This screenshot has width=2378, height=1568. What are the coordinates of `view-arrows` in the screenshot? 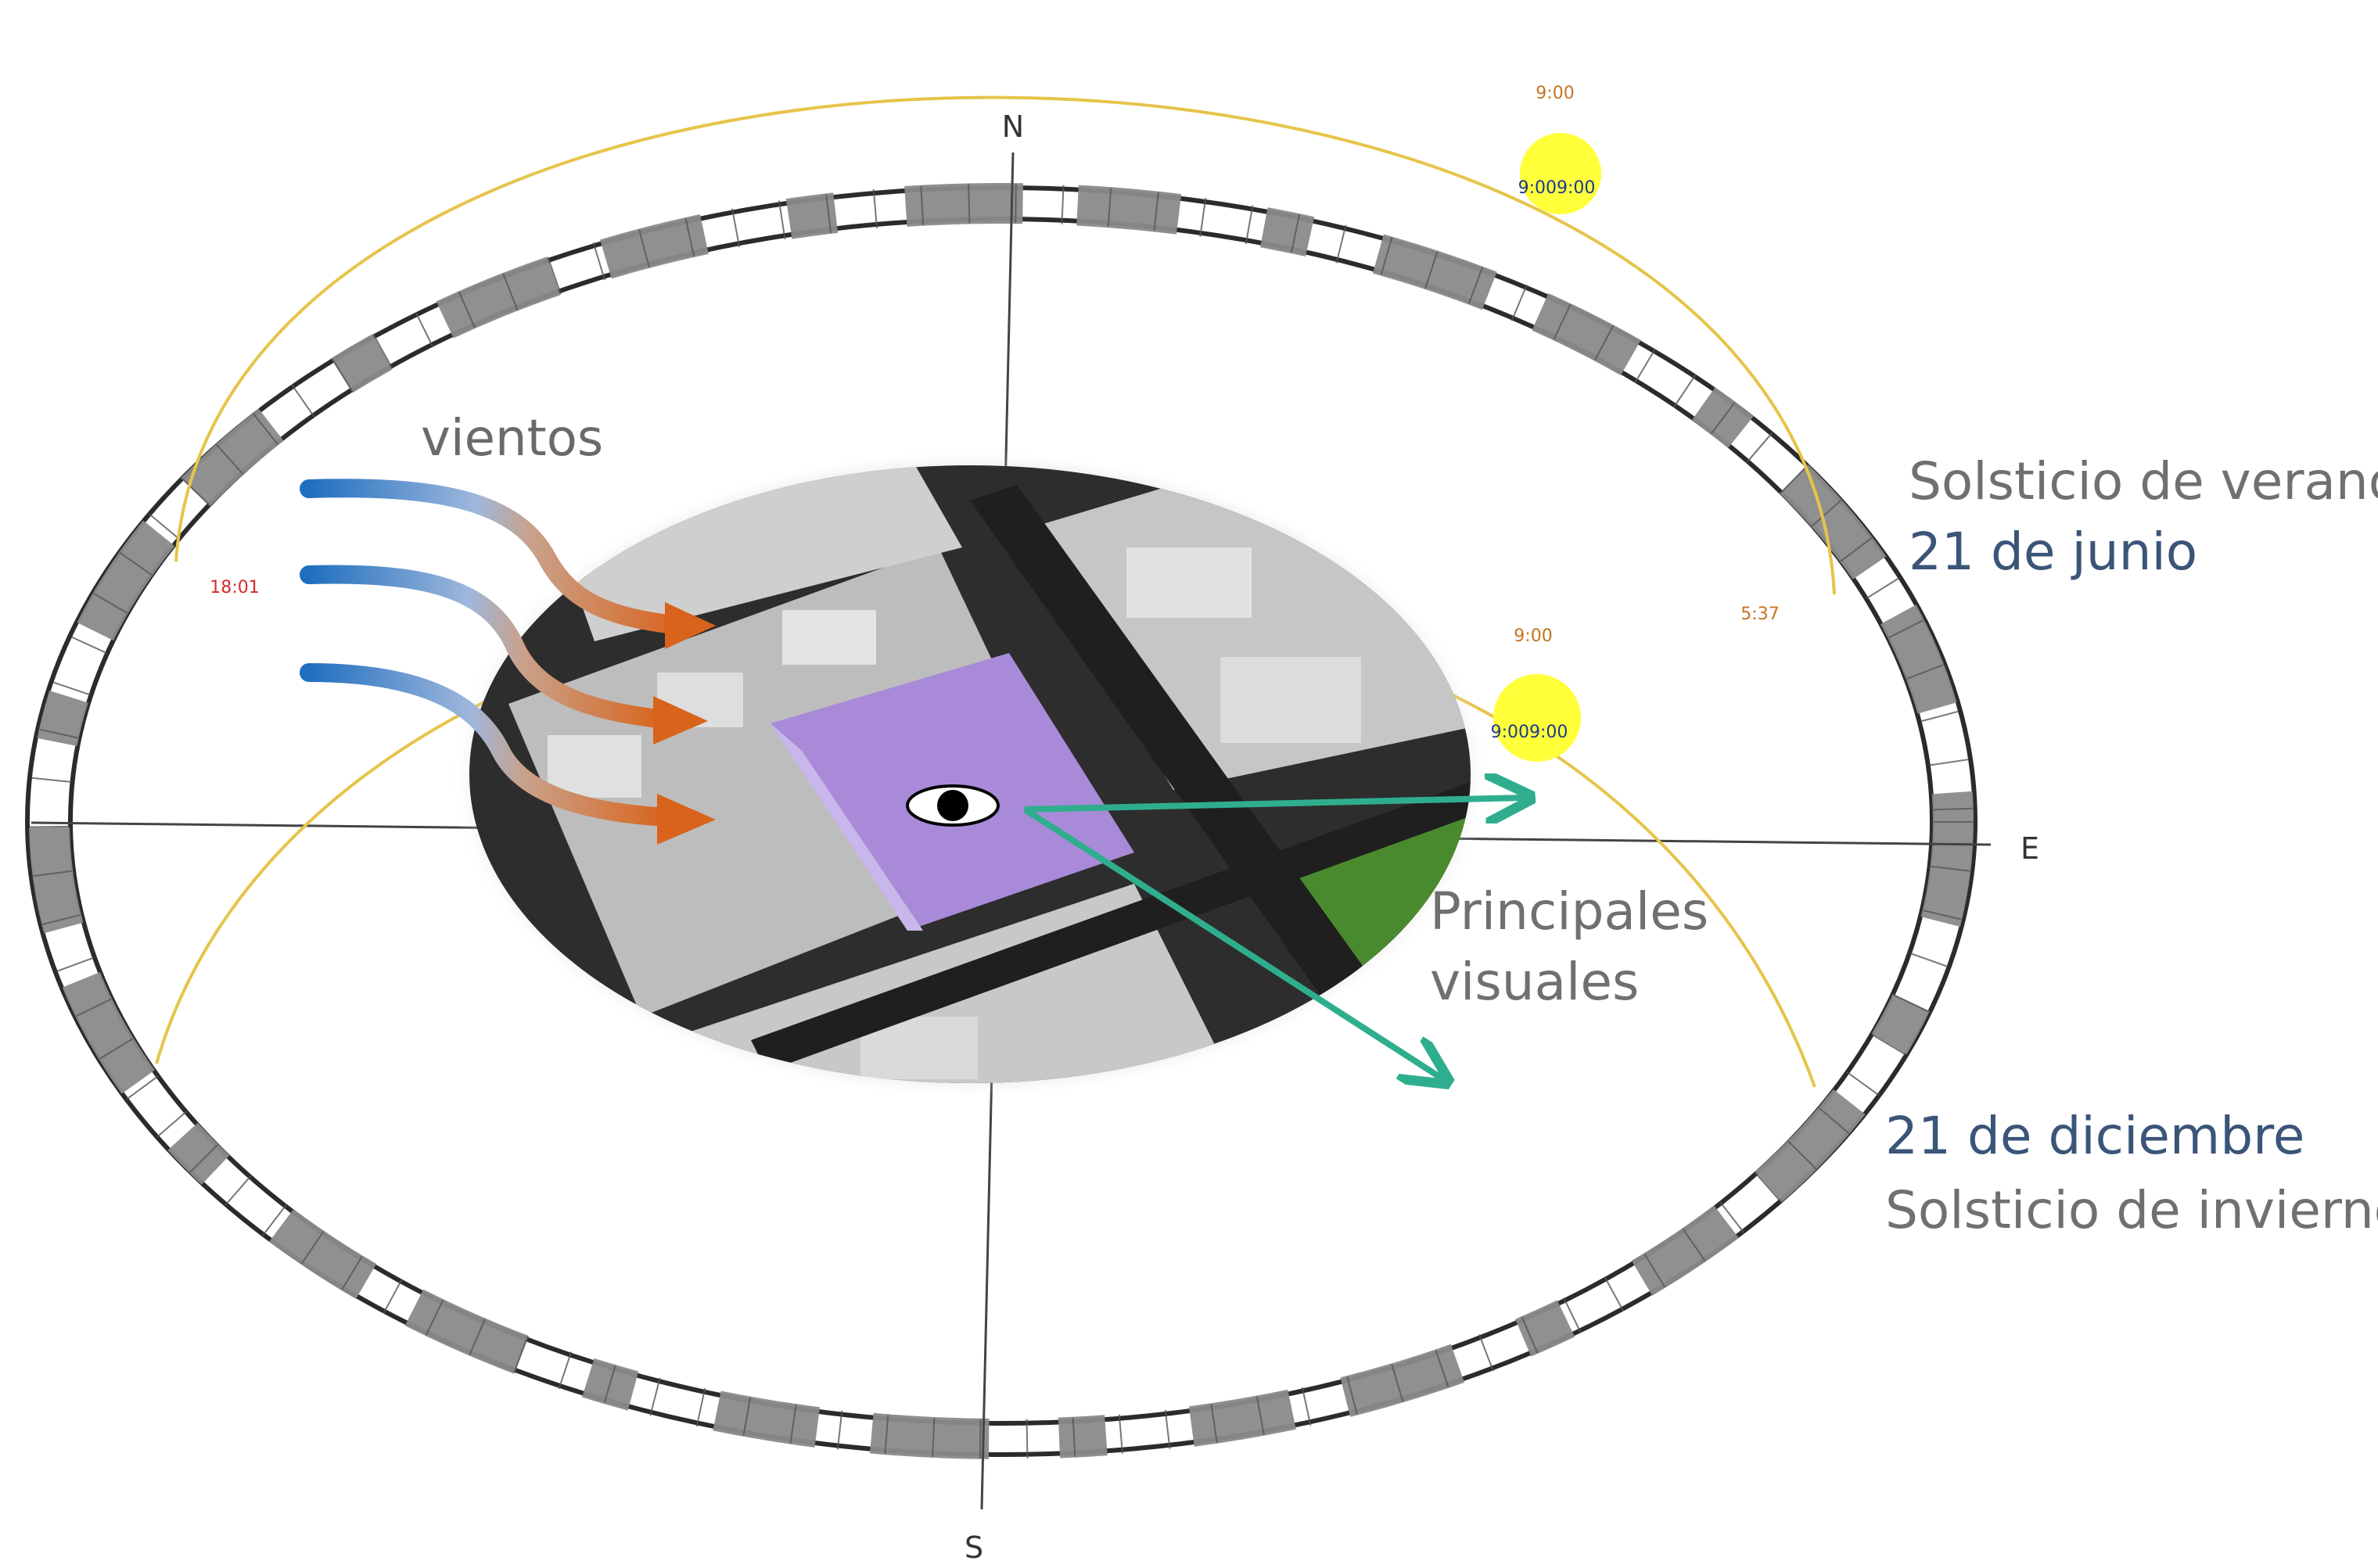 It's located at (1273, 938).